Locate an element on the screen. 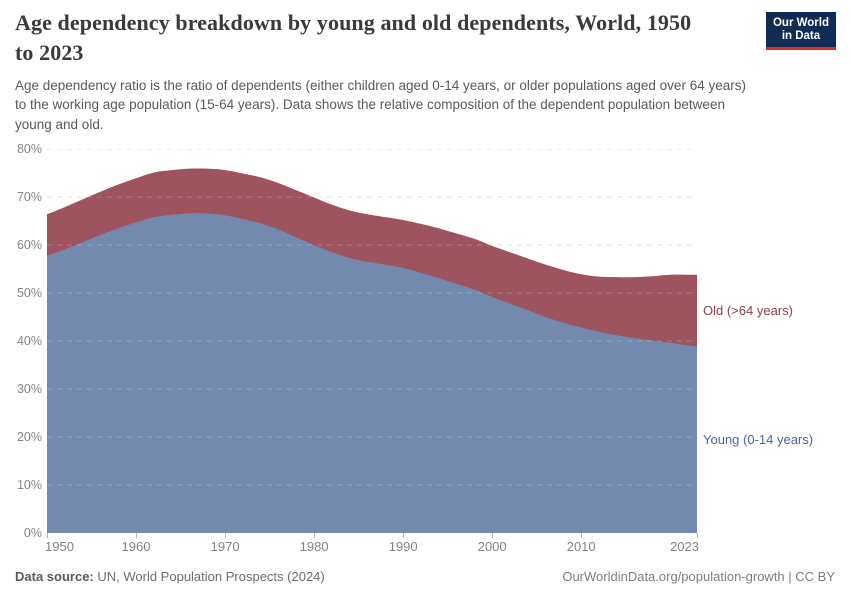 The image size is (850, 600). y-axis-label: 70% is located at coordinates (29, 196).